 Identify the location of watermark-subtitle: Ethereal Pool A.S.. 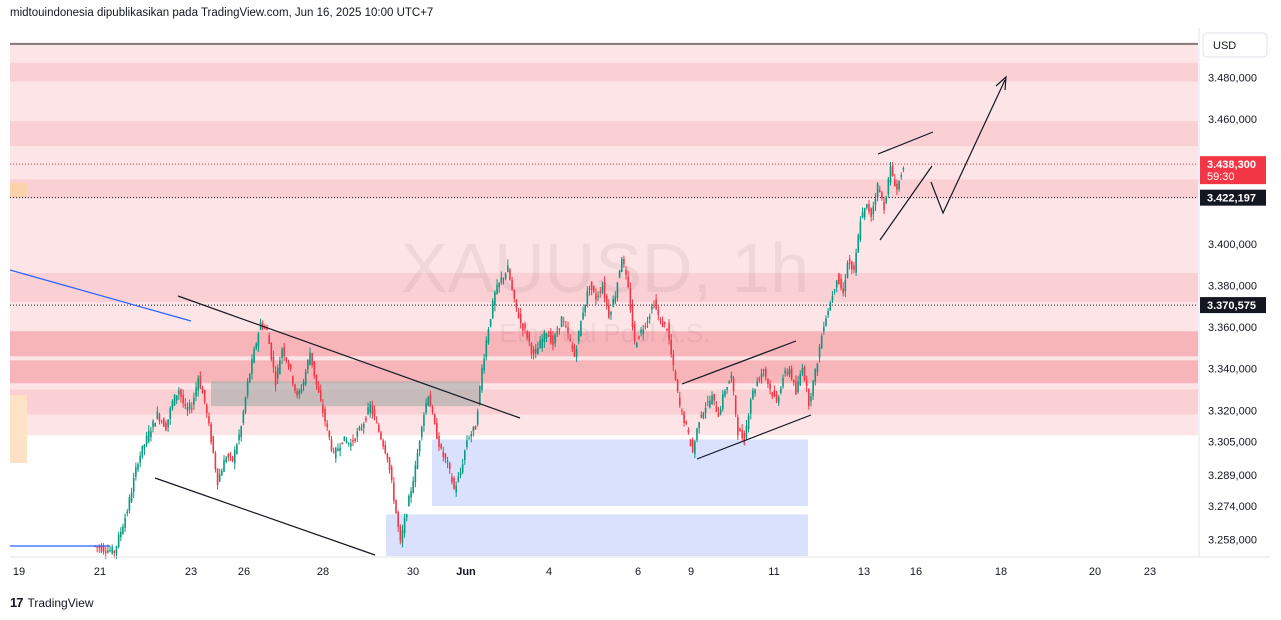
(604, 333).